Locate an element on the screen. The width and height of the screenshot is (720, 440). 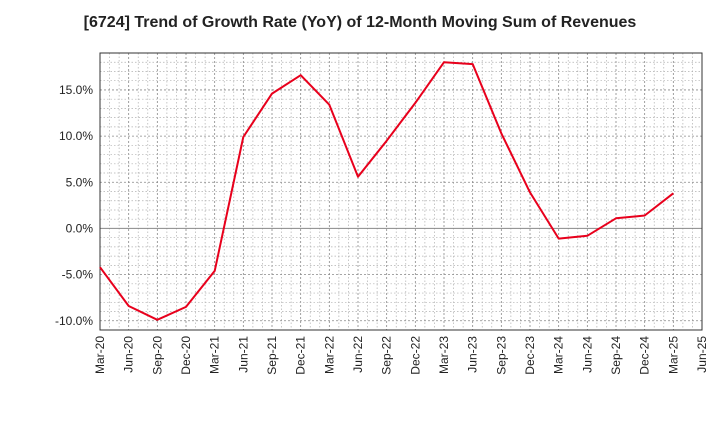
x-tick-label: Mar-22 is located at coordinates (329, 355).